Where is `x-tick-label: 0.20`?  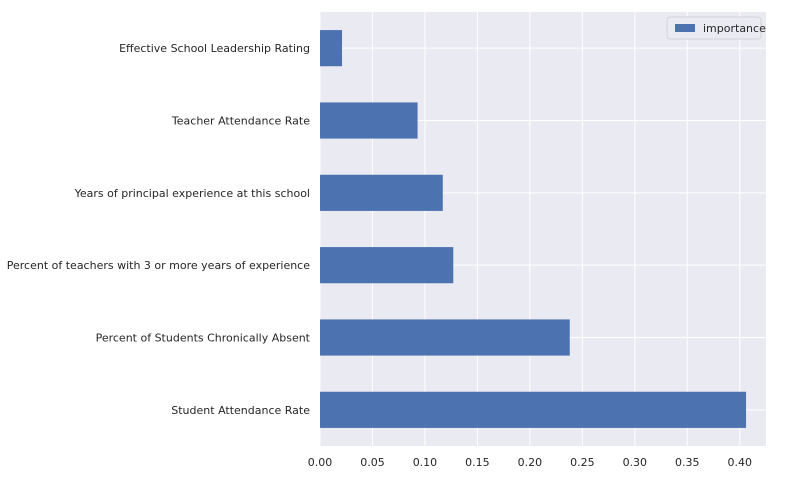 x-tick-label: 0.20 is located at coordinates (530, 462).